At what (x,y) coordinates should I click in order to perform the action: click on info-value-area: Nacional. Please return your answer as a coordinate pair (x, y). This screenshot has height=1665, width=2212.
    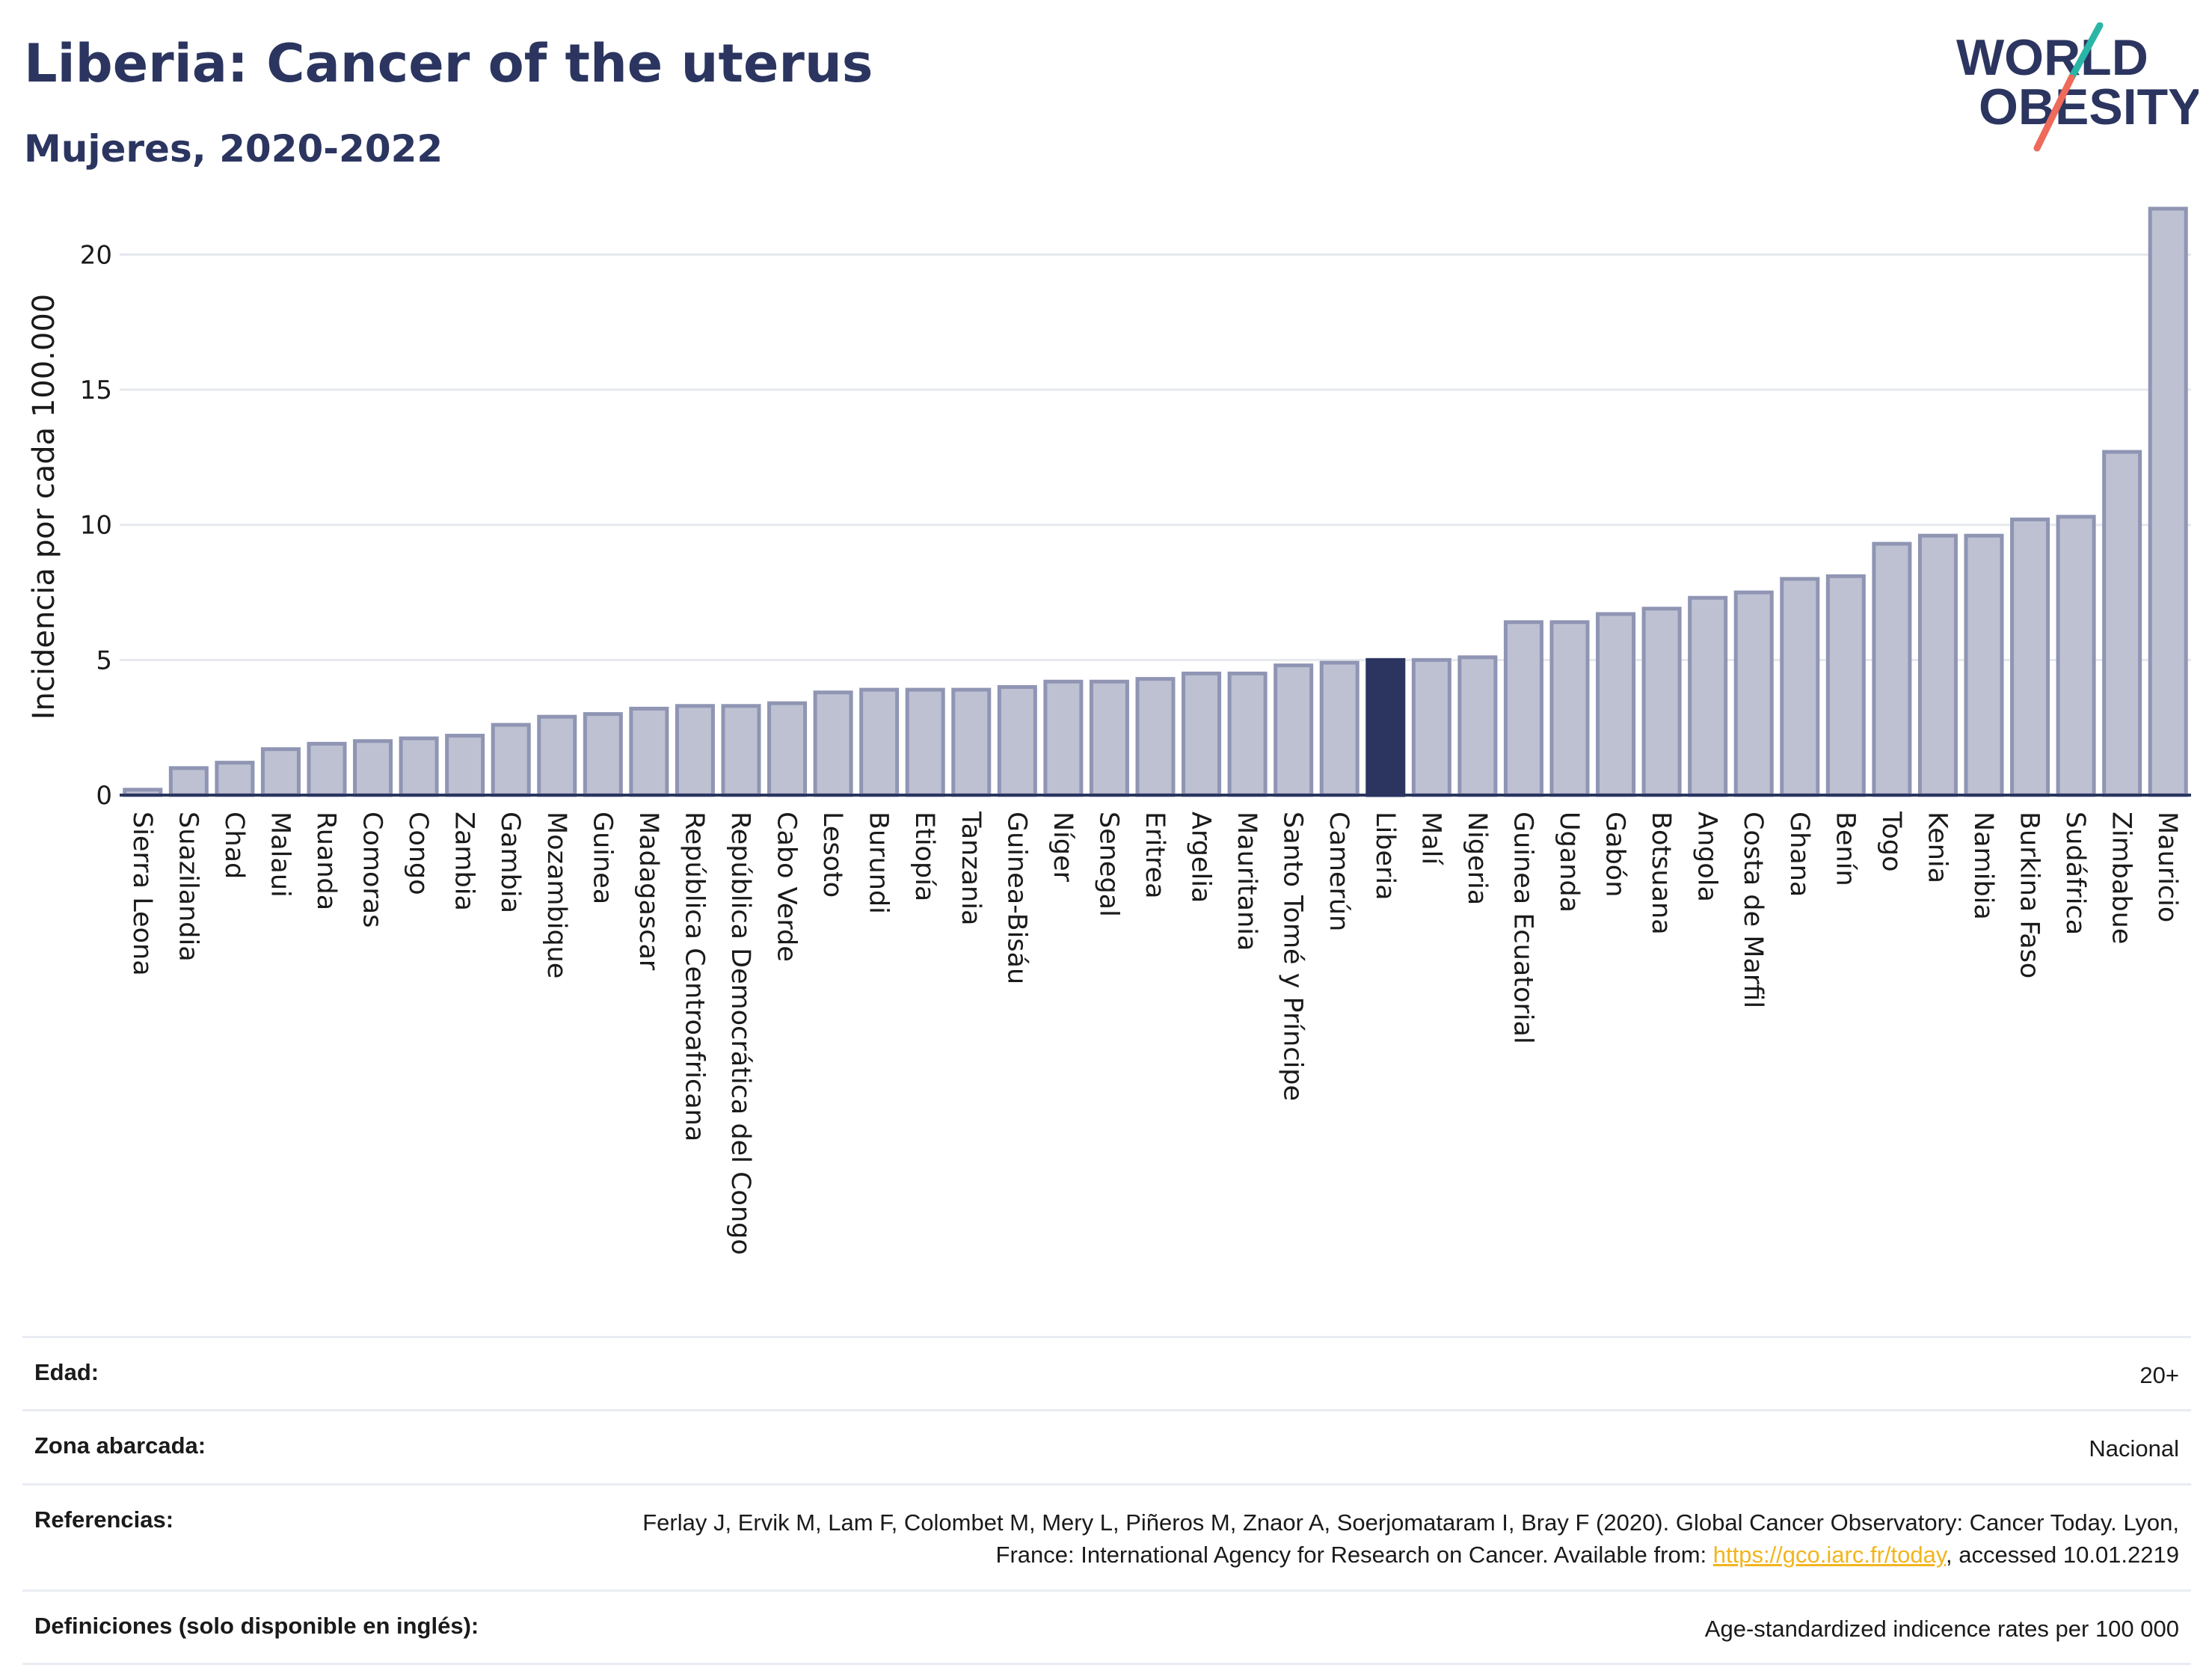
    Looking at the image, I should click on (2134, 1448).